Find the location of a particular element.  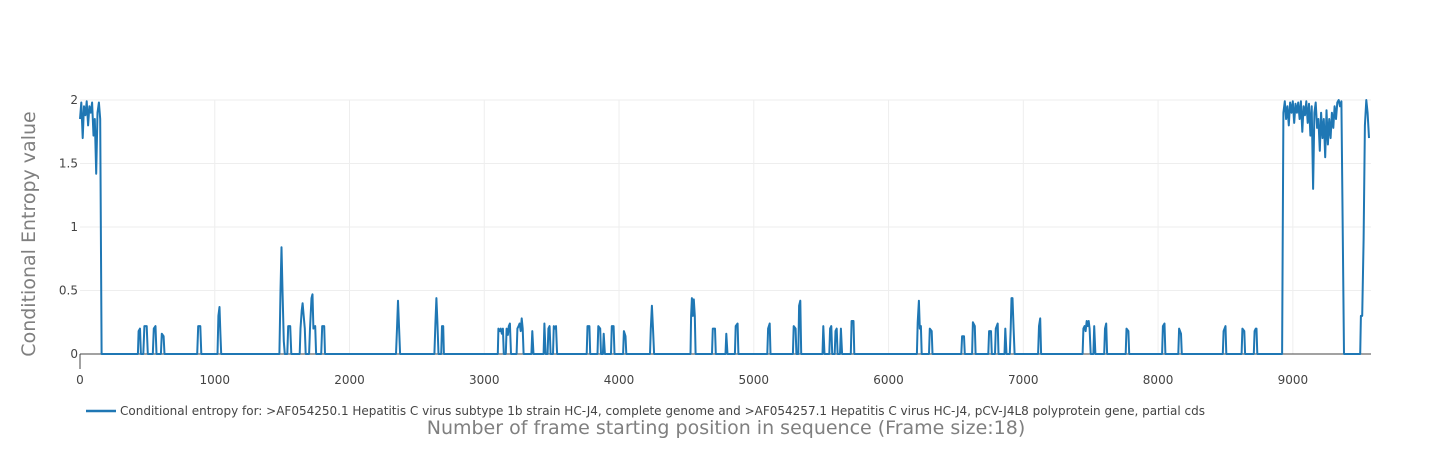

x-tick-label: 7000 is located at coordinates (1023, 380).